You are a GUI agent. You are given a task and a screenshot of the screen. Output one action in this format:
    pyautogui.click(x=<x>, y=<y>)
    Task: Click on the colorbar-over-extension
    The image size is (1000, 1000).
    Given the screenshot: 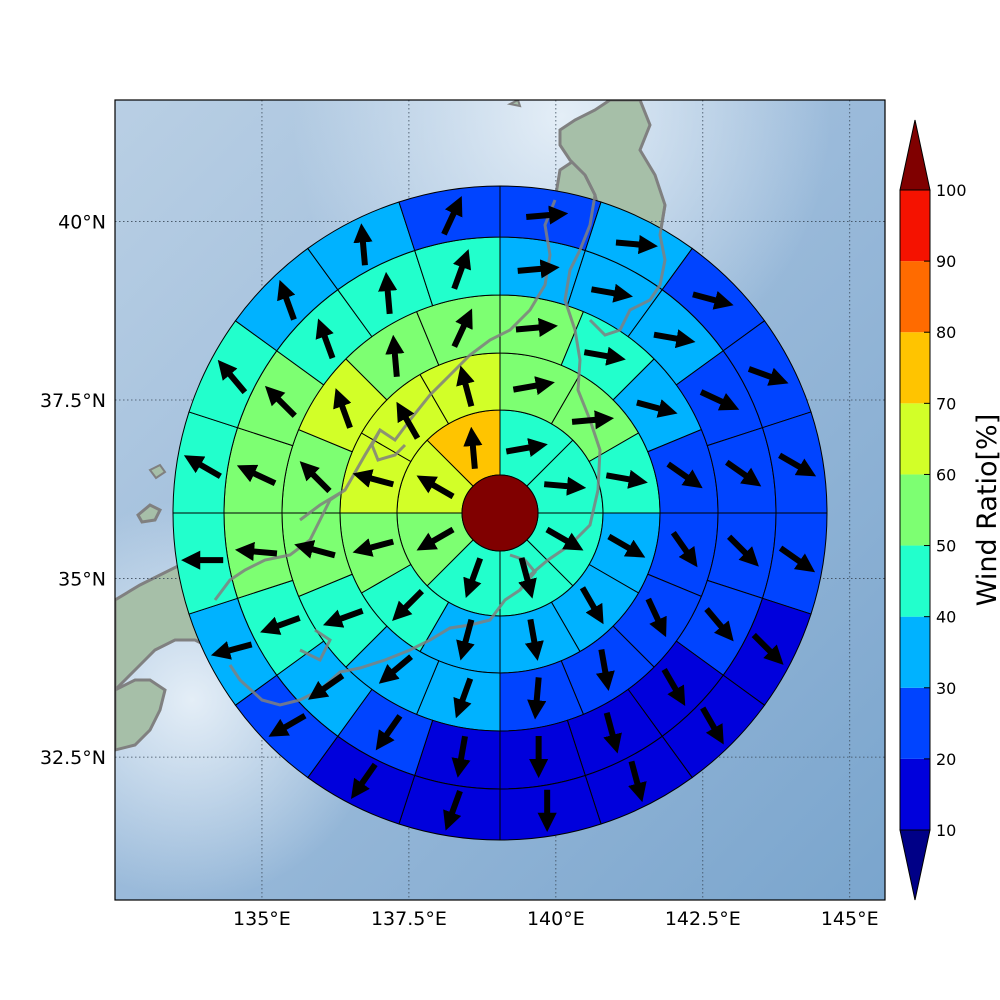 What is the action you would take?
    pyautogui.click(x=915, y=155)
    